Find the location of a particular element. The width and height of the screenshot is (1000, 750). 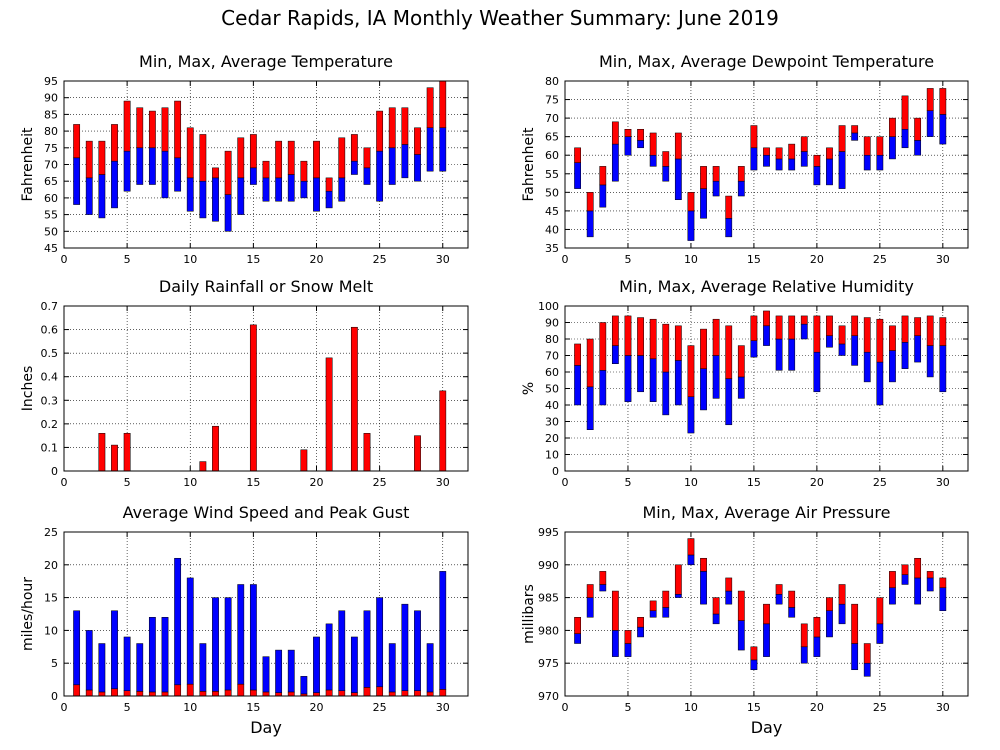

y-tick-label: 995 is located at coordinates (548, 532).